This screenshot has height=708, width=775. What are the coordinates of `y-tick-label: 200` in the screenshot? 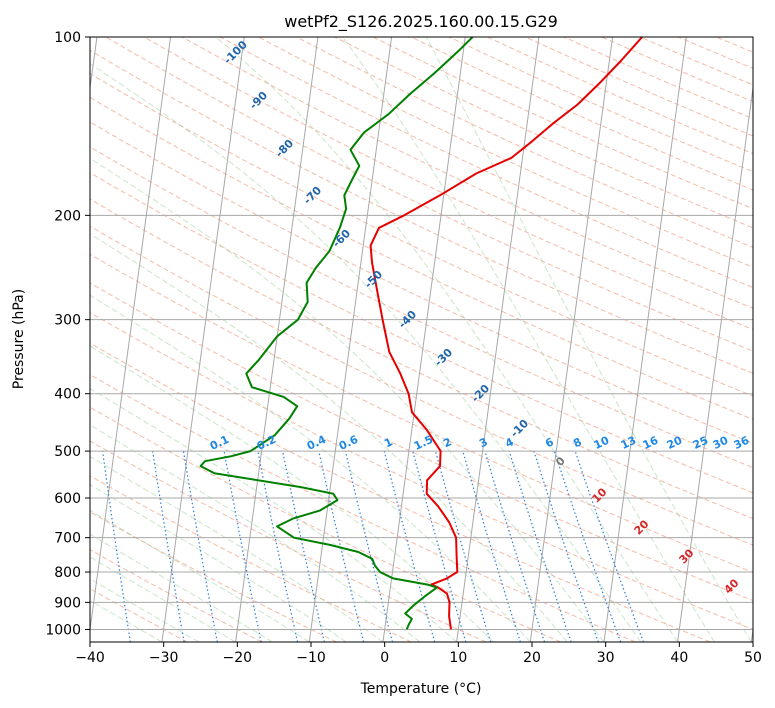 It's located at (67, 216).